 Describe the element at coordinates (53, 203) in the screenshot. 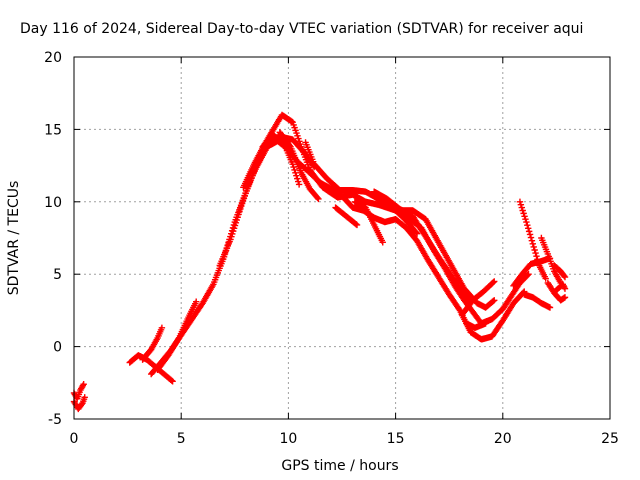

I see `y-tick-label: 10` at that location.